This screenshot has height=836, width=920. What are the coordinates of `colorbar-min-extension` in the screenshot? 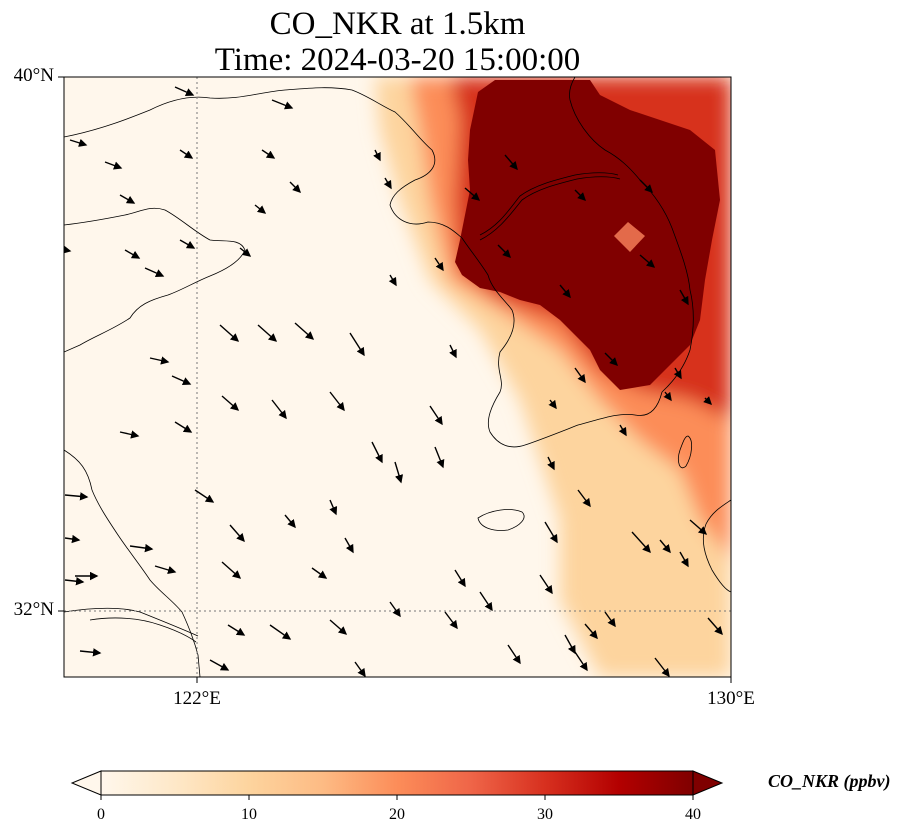 It's located at (86, 783).